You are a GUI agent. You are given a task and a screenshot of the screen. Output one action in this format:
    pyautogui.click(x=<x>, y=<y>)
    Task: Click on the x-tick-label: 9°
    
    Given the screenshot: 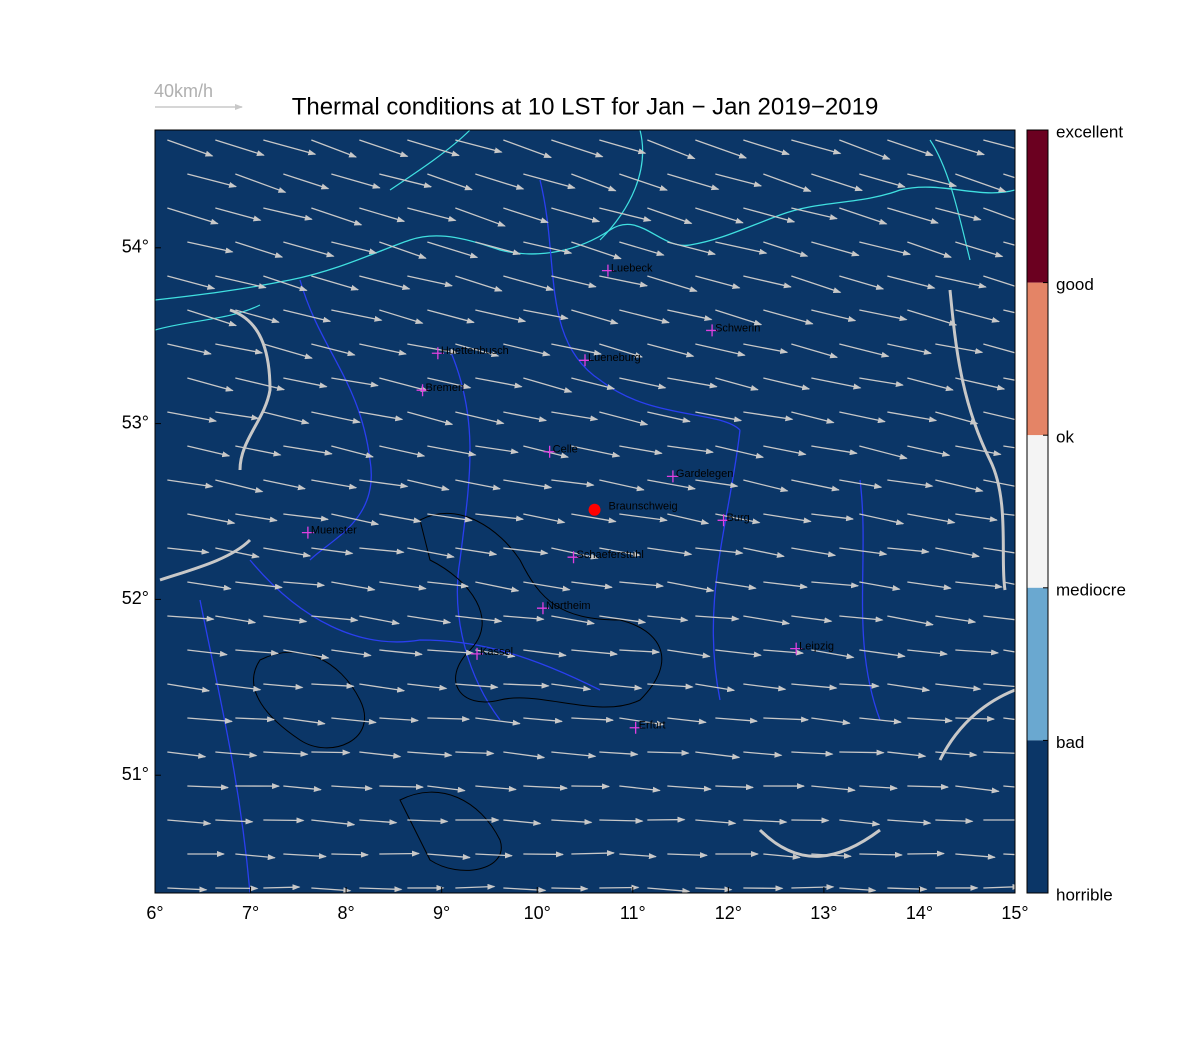 What is the action you would take?
    pyautogui.click(x=441, y=913)
    